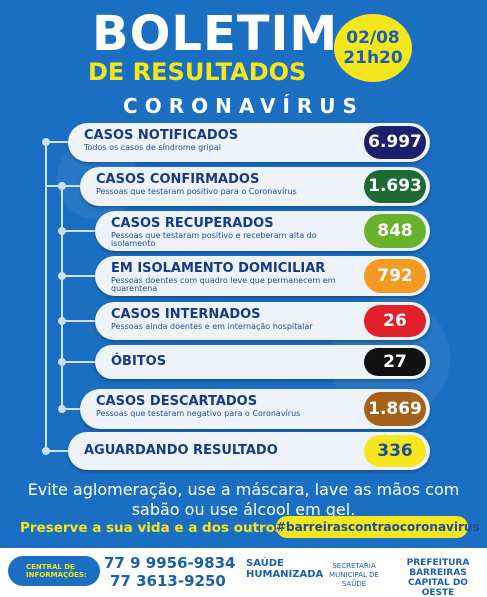  Describe the element at coordinates (192, 223) in the screenshot. I see `stat-label: CASOS RECUPERADOS` at that location.